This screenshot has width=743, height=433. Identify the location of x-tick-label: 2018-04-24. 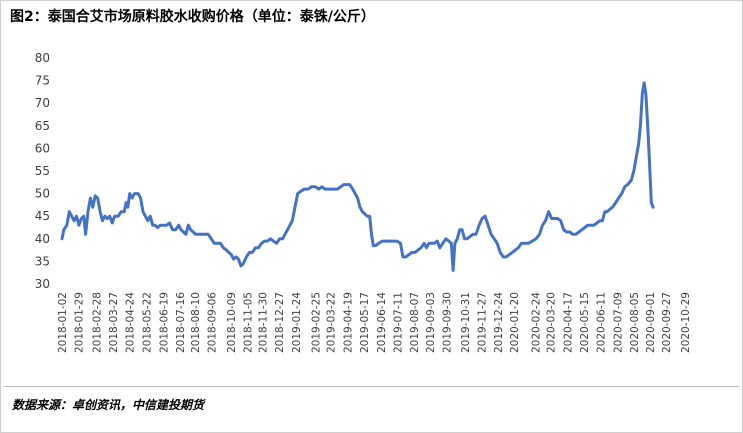
(131, 322).